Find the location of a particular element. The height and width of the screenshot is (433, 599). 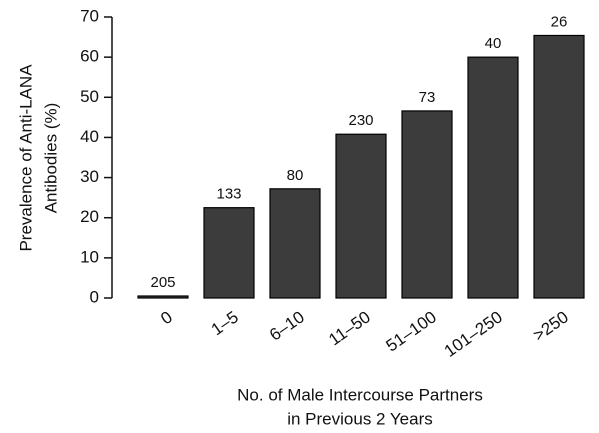

y-tick-label: 50 is located at coordinates (89, 96).